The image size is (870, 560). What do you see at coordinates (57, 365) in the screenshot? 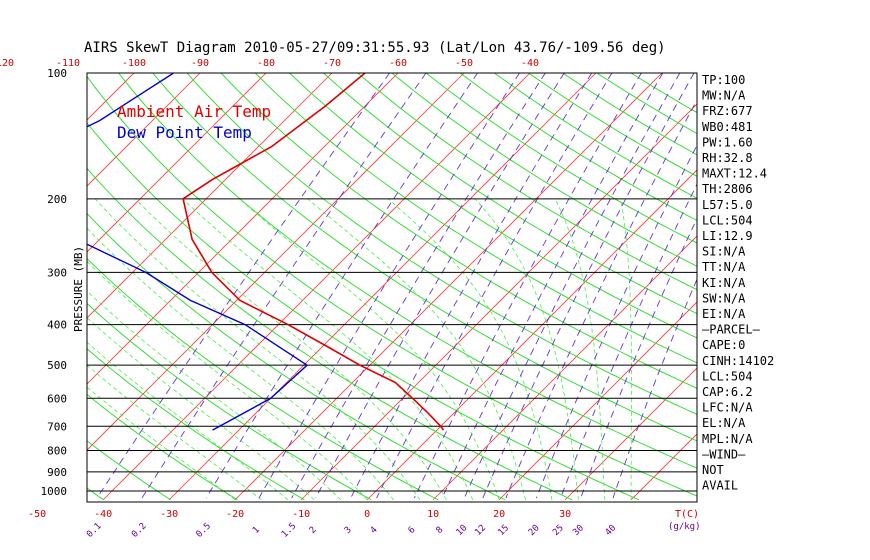
I see `pressure-tick-label: 500` at bounding box center [57, 365].